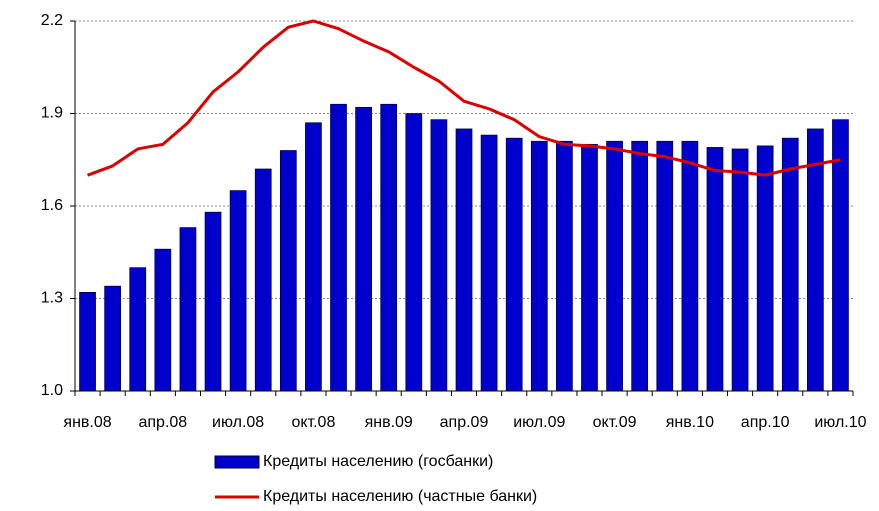  I want to click on y-tick-label: 1.9, so click(52, 113).